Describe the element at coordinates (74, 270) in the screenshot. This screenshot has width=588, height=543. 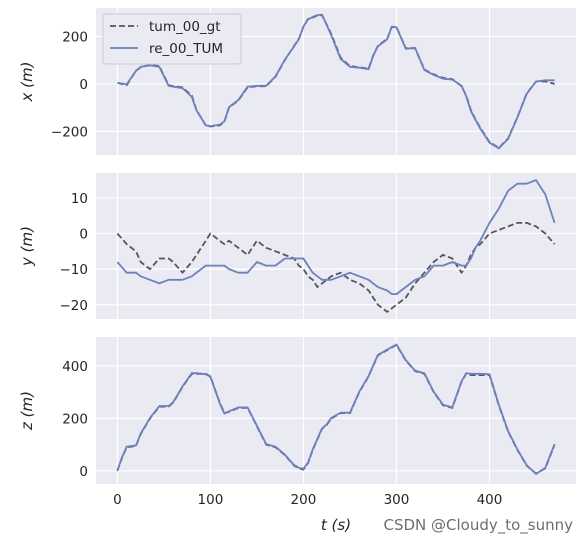
I see `y-tick-label: −10` at that location.